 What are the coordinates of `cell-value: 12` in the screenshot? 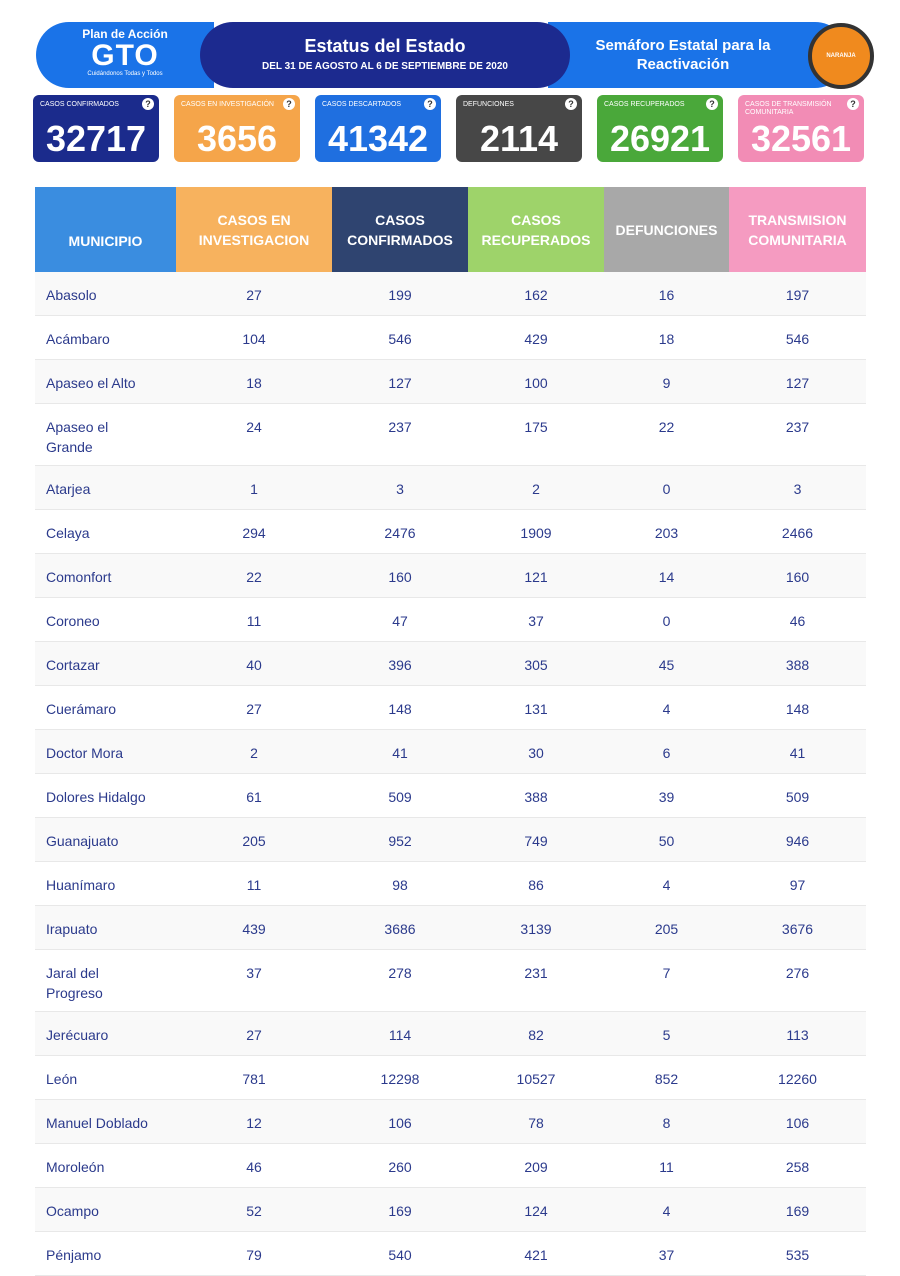 It's located at (254, 1123).